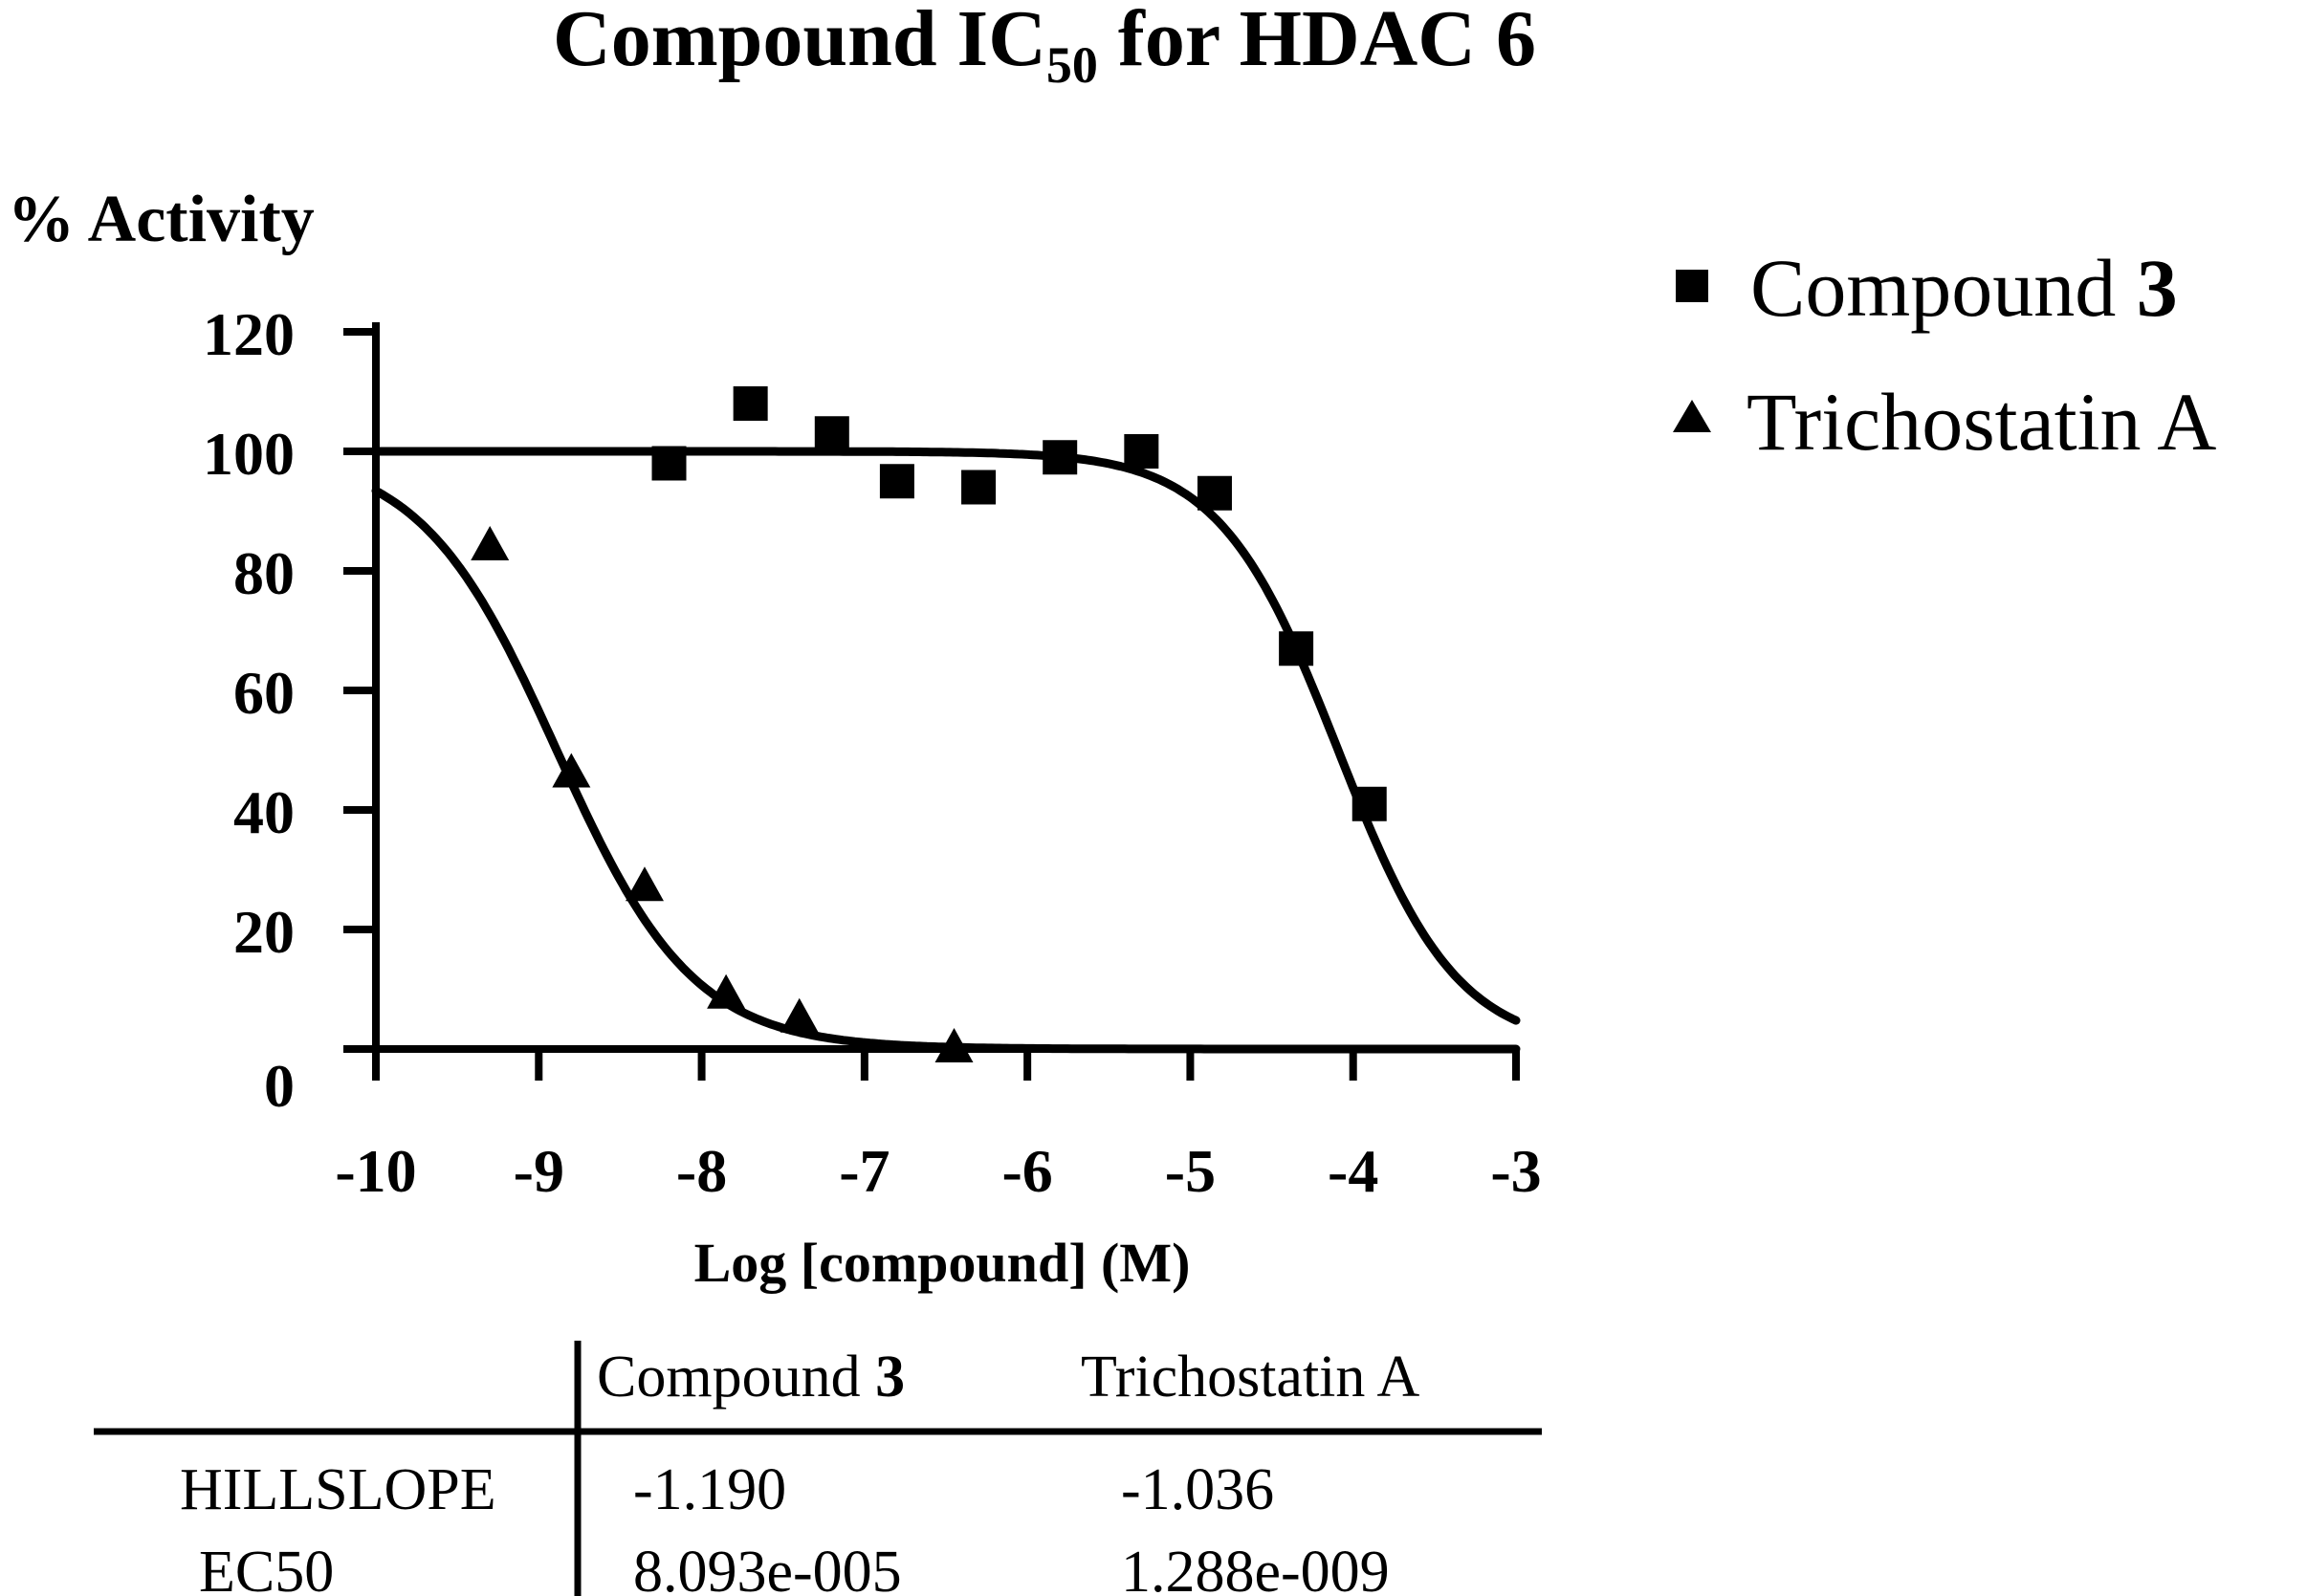  Describe the element at coordinates (1317, 41) in the screenshot. I see `chart-title-suffix: for HDAC 6` at that location.